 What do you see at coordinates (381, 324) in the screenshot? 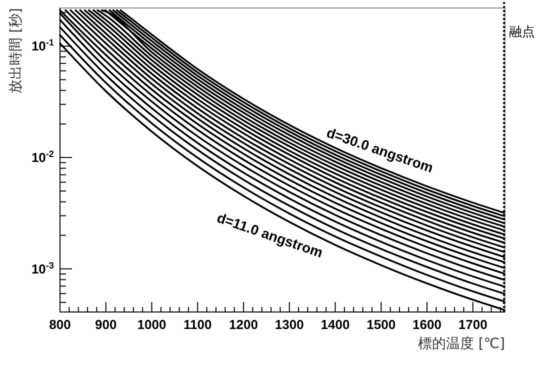
I see `x-tick-label: 1500` at bounding box center [381, 324].